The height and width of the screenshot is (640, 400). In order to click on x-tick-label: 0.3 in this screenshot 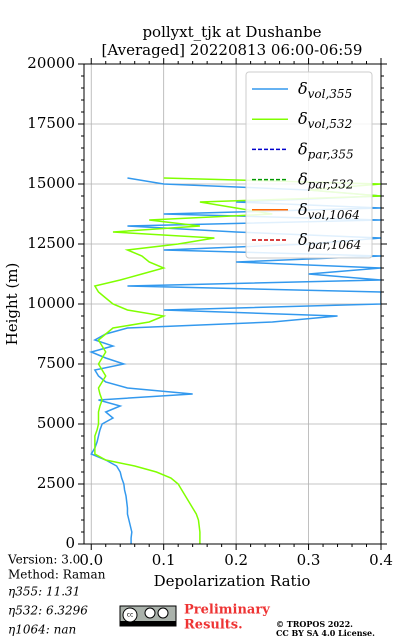, I will do `click(309, 560)`.